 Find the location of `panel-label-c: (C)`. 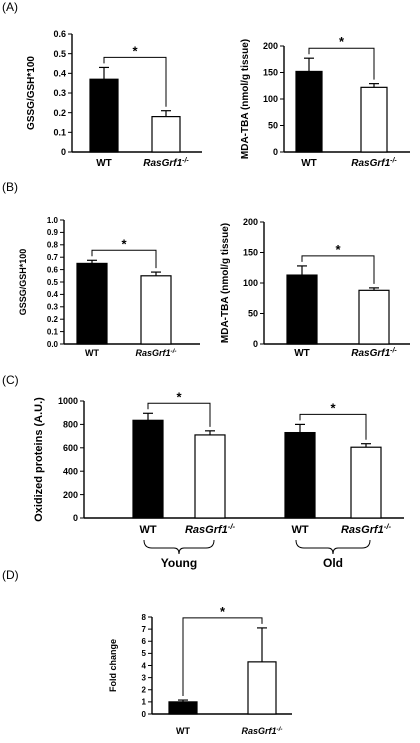

panel-label-c: (C) is located at coordinates (10, 380).